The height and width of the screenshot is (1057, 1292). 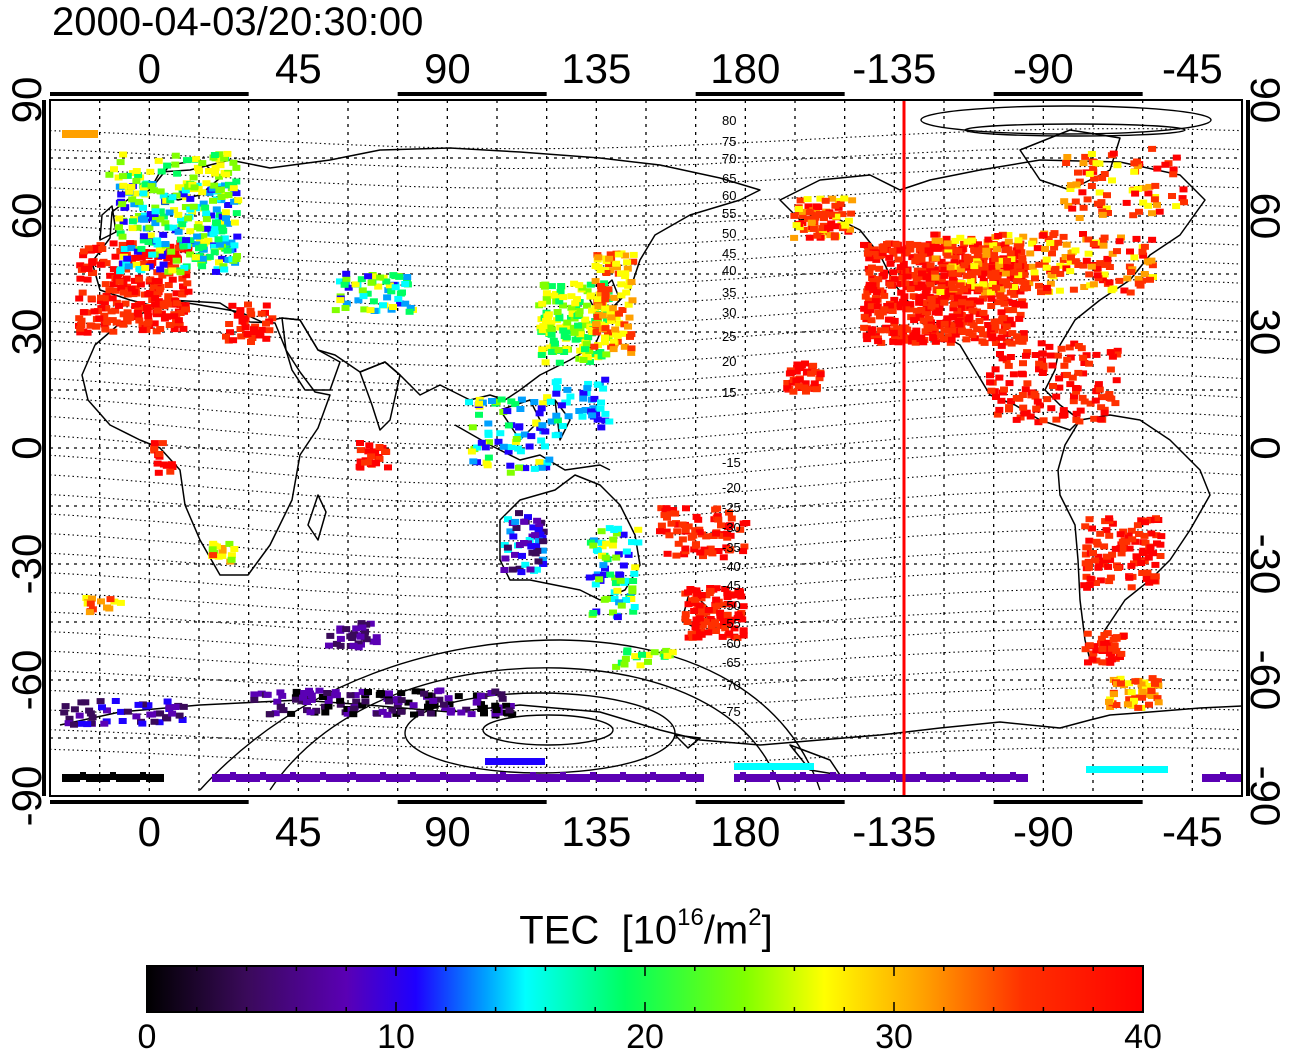 I want to click on longitude-tick-label: -135, so click(x=894, y=68).